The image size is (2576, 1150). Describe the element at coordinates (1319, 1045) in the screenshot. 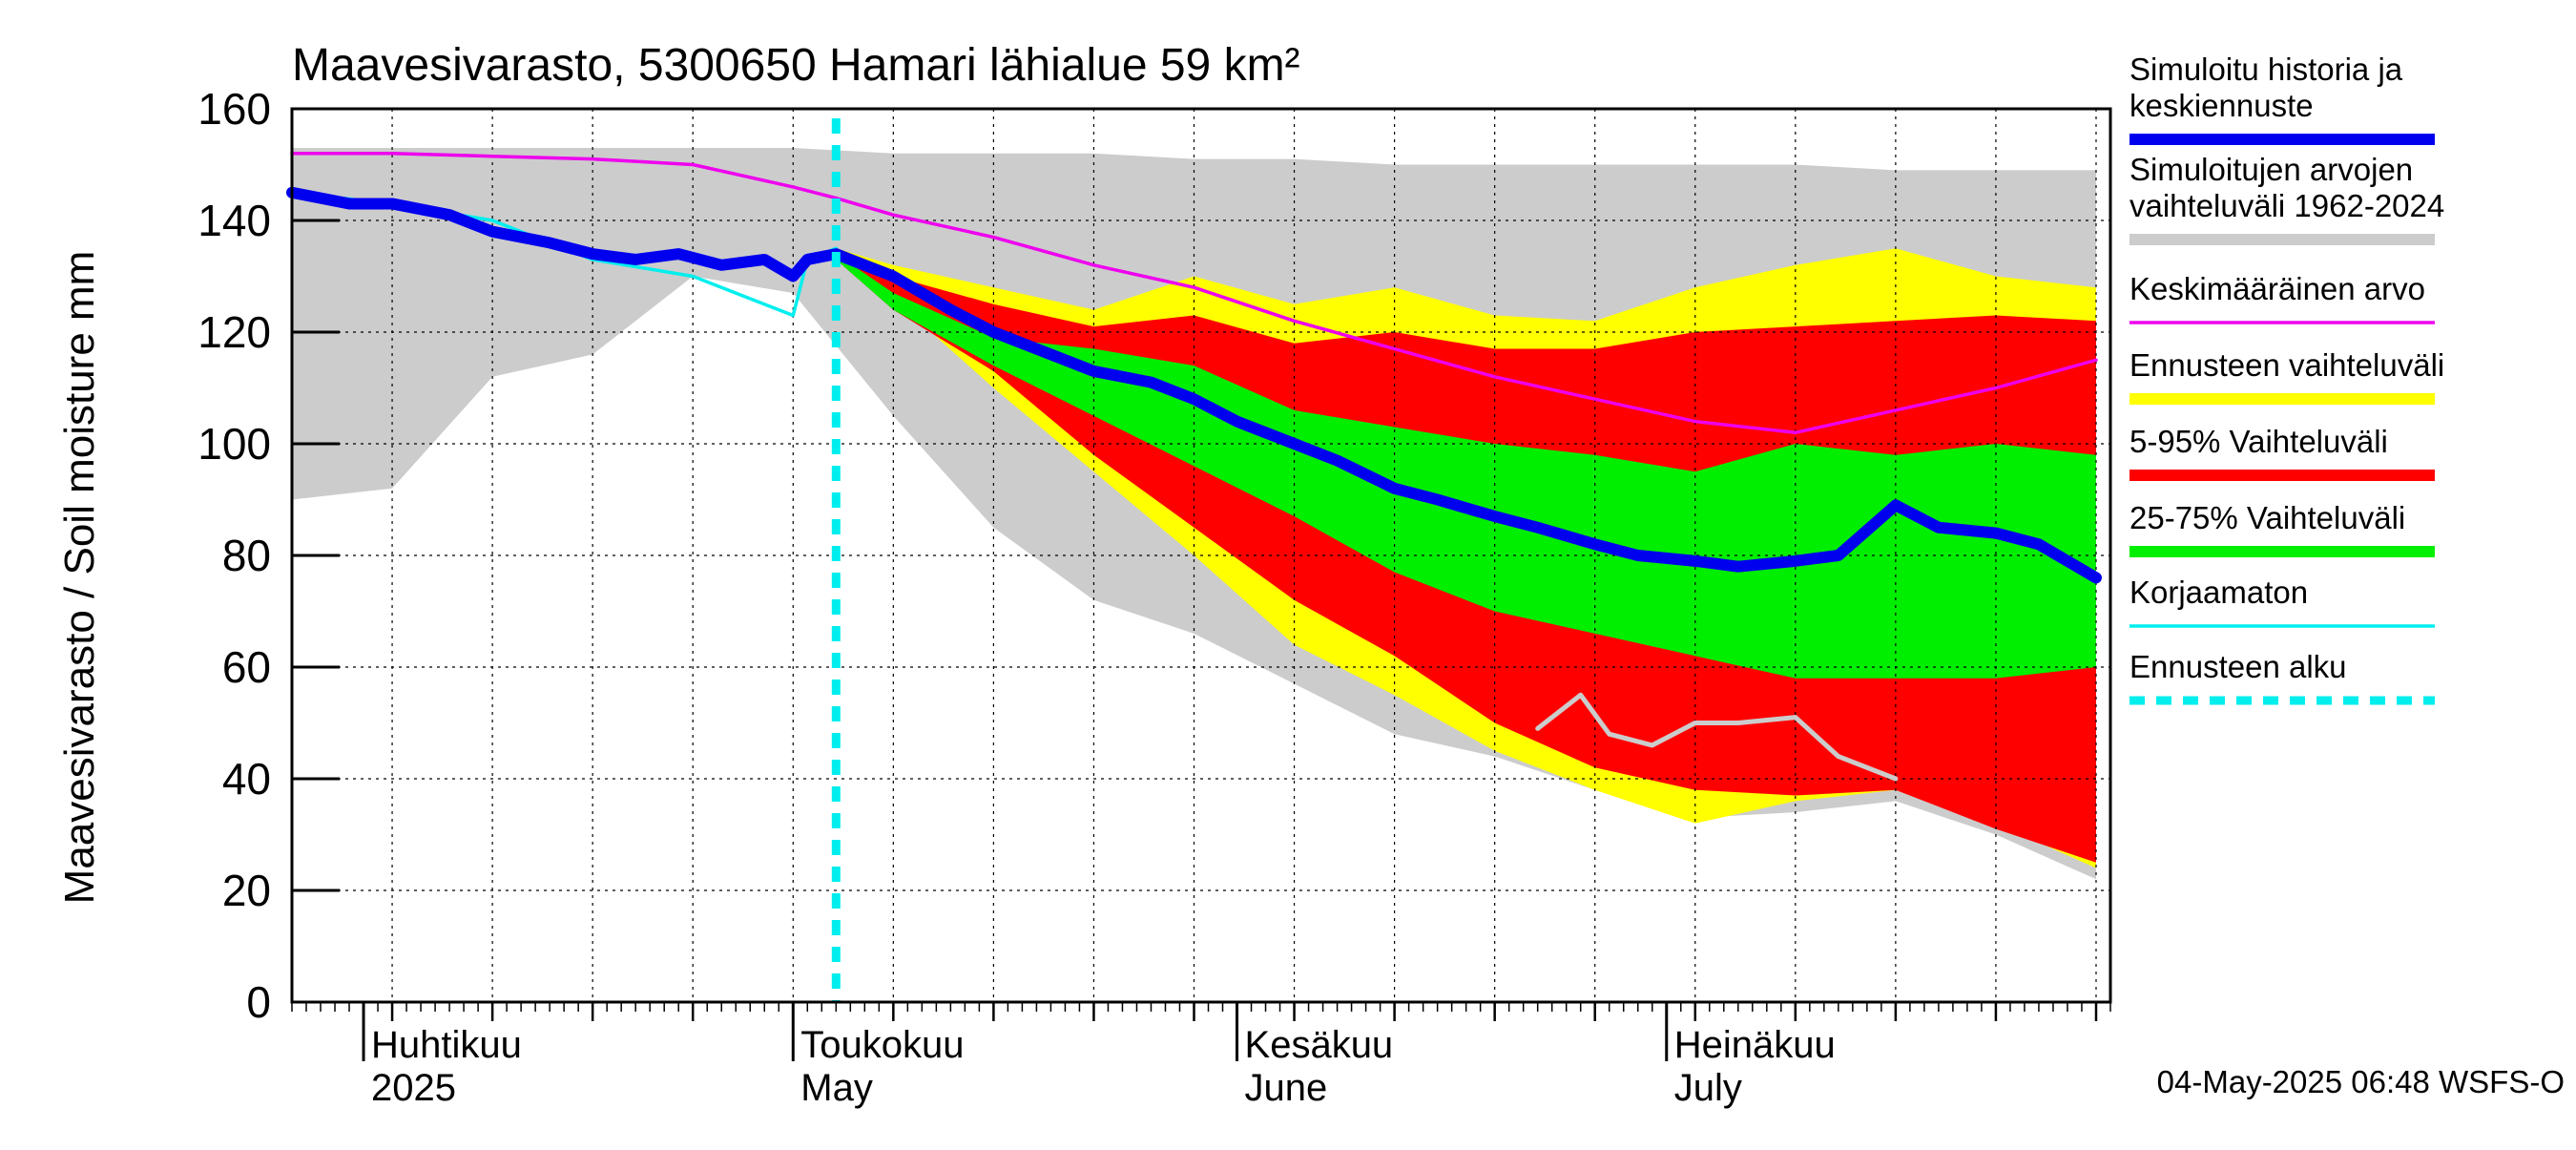

I see `x-month-label-fi-2: Kesäkuu` at that location.